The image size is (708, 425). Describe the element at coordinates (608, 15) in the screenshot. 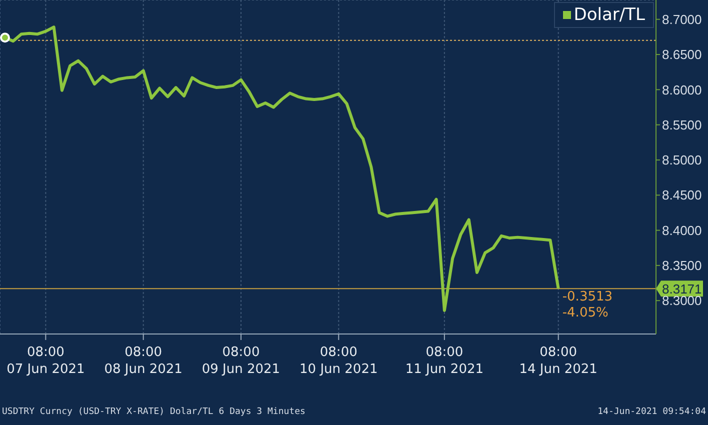

I see `legend-label: Dolar/TL` at that location.